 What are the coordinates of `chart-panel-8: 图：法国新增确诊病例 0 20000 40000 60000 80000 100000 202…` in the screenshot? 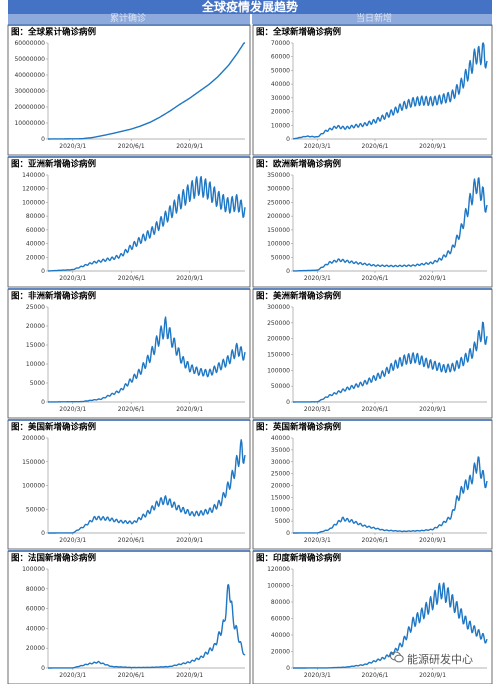 It's located at (129, 617).